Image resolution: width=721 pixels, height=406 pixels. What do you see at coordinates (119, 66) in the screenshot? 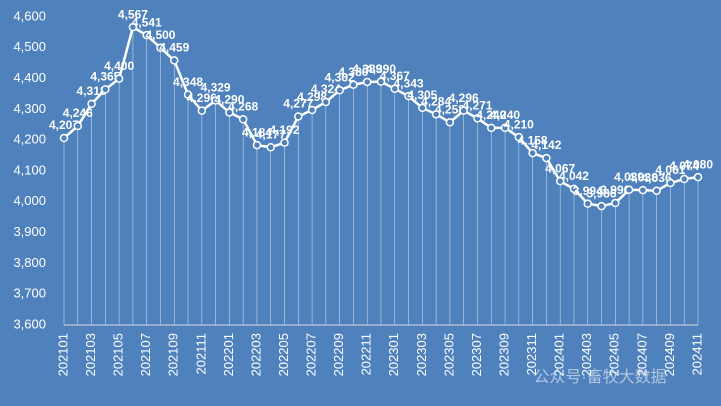
I see `value-label: 4,400` at bounding box center [119, 66].